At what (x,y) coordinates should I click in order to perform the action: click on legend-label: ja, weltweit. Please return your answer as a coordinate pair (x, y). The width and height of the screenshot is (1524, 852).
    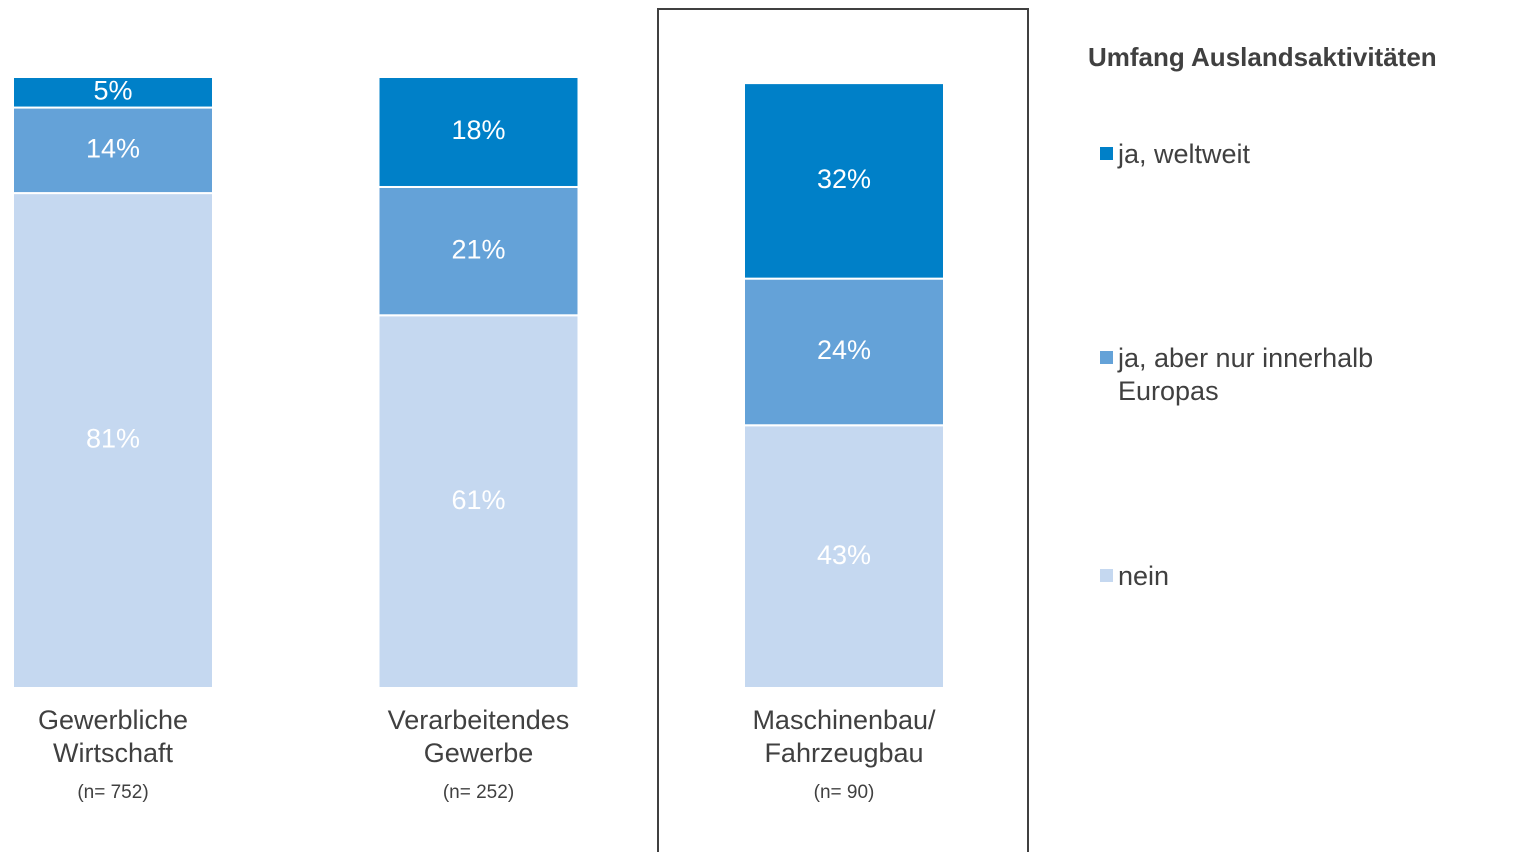
    Looking at the image, I should click on (1184, 154).